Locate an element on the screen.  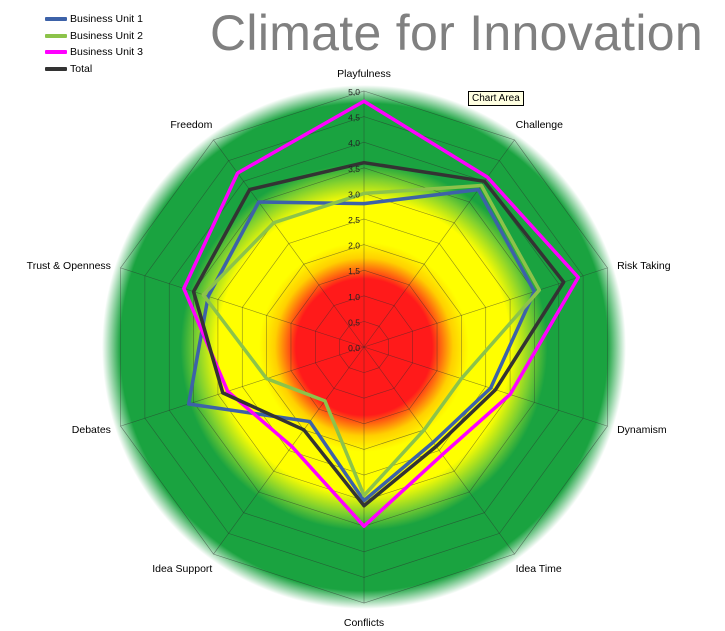
category-label: Challenge is located at coordinates (539, 125).